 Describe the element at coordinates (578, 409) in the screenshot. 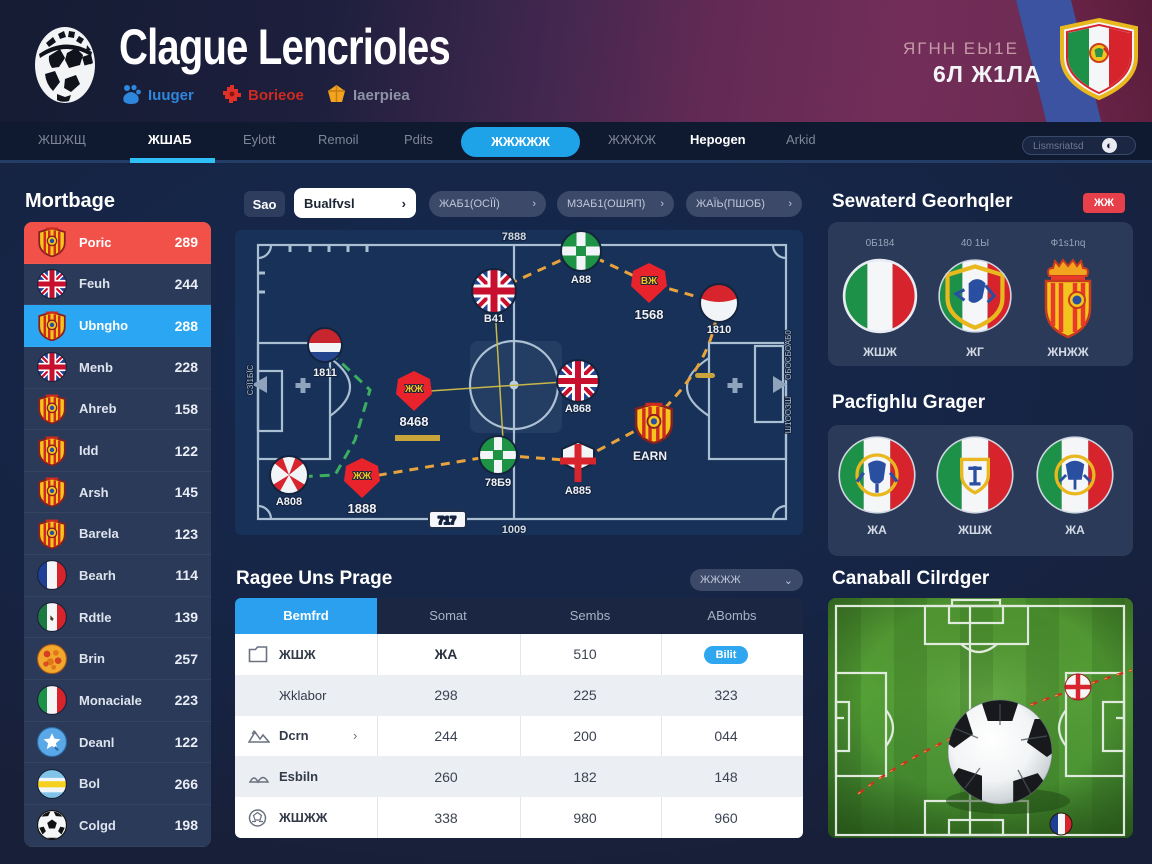

I see `svg-text: A868` at that location.